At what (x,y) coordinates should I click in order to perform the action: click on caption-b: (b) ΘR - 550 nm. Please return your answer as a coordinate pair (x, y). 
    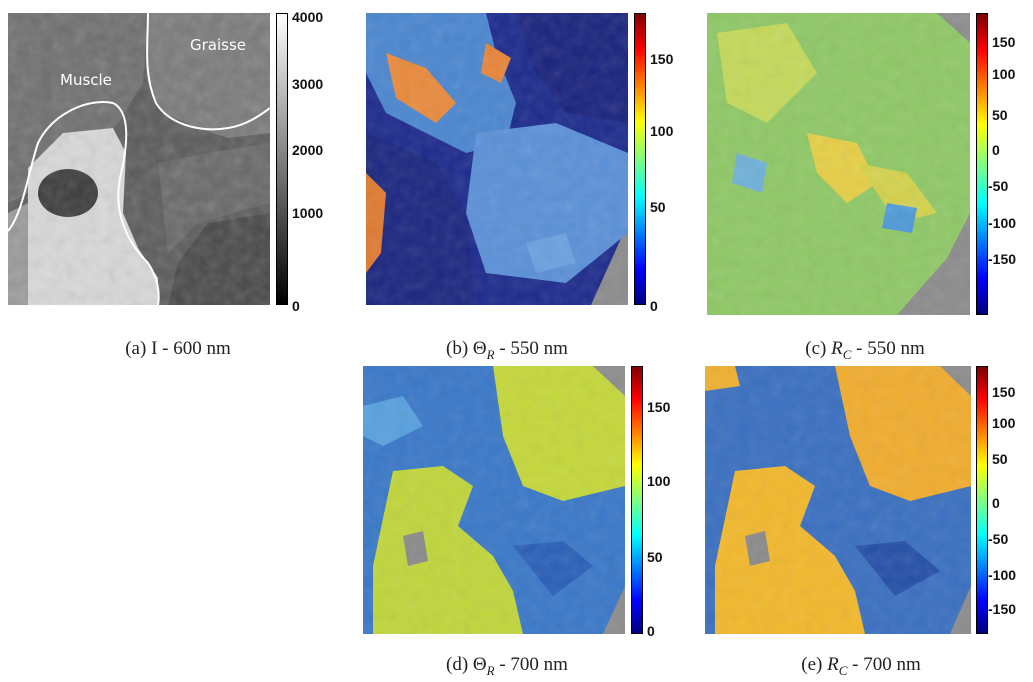
    Looking at the image, I should click on (507, 350).